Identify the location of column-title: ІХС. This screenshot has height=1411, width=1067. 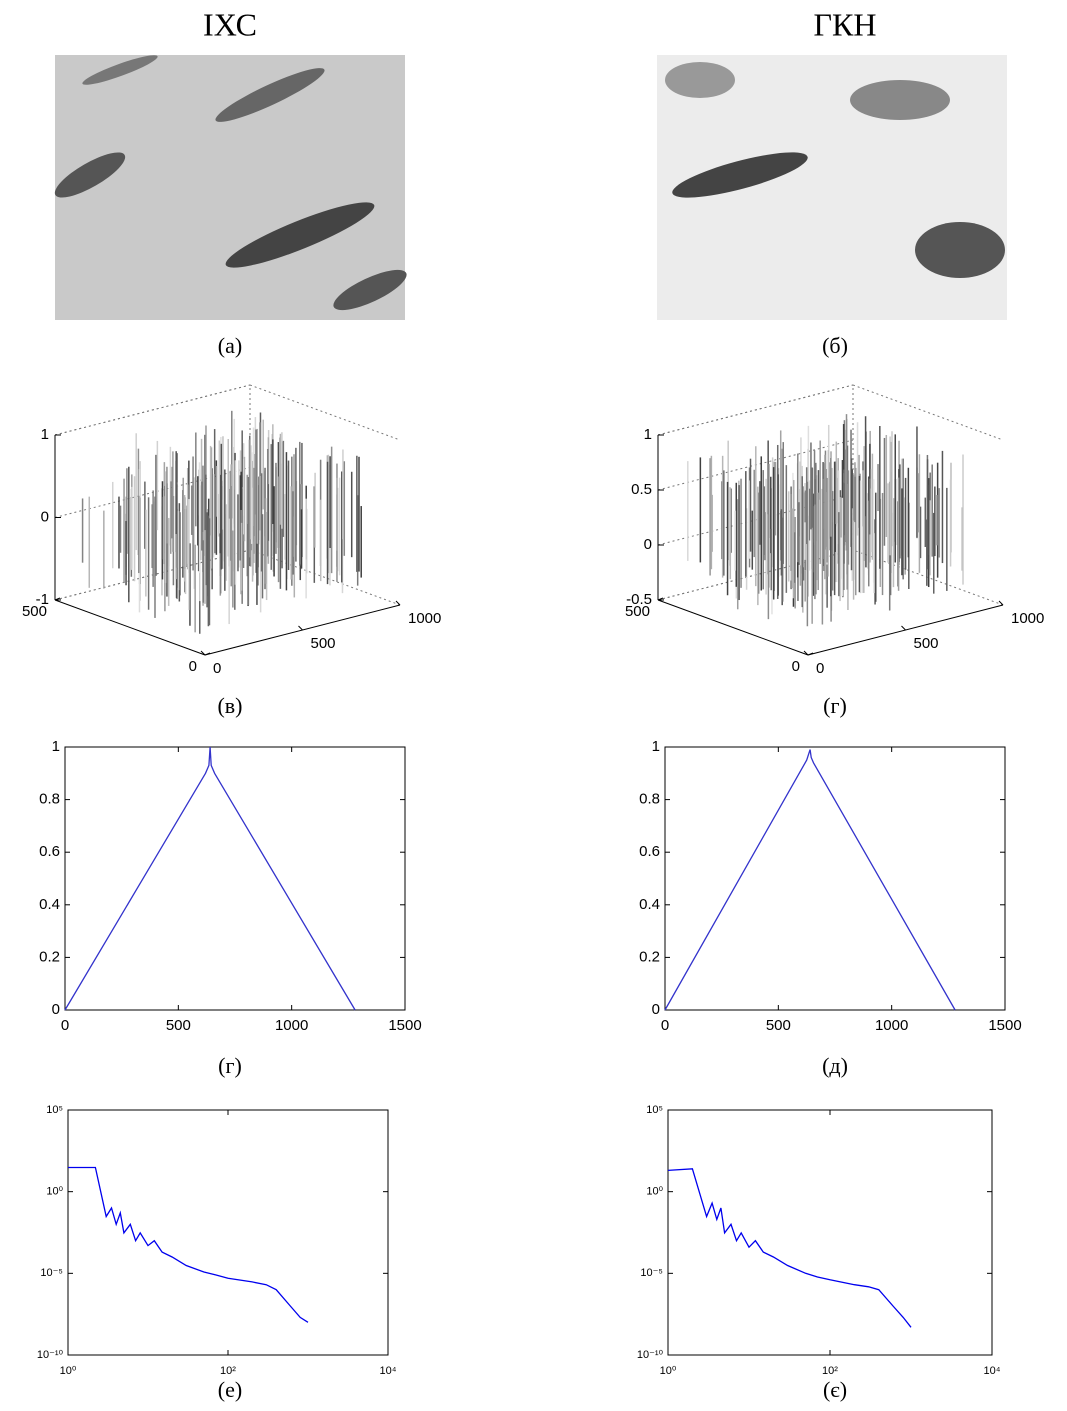
(230, 24).